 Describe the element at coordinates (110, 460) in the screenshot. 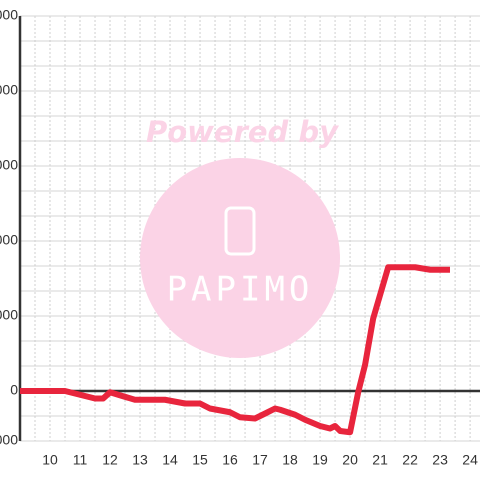

I see `x-tick-label: 12` at that location.